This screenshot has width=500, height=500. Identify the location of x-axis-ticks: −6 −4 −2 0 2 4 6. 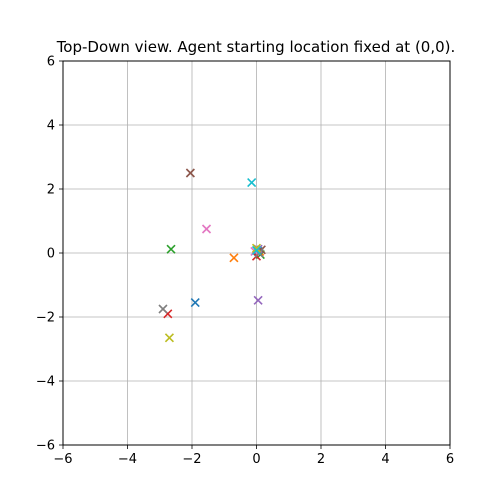
(253, 456).